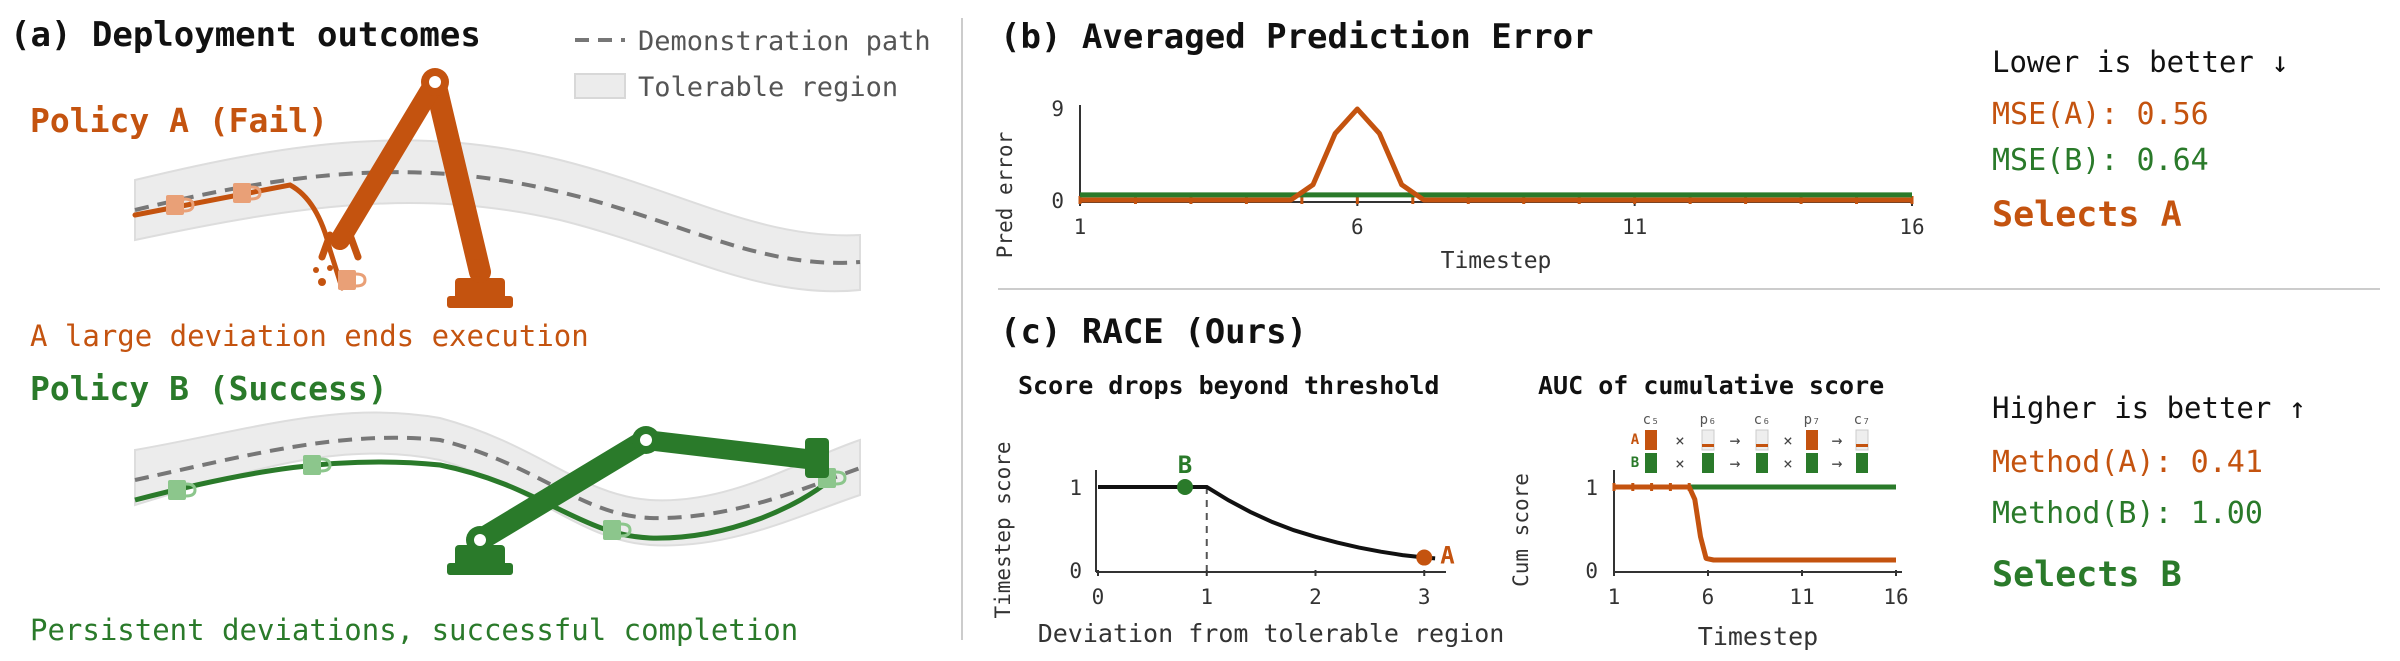  What do you see at coordinates (1708, 420) in the screenshot?
I see `token-p6: p₆` at bounding box center [1708, 420].